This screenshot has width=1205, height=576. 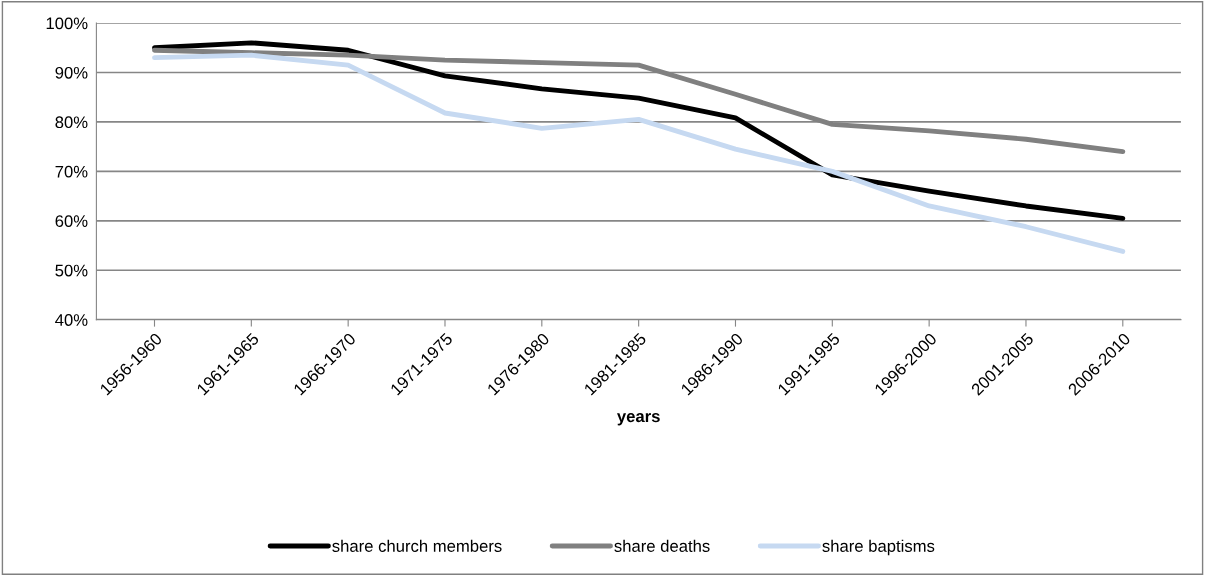 I want to click on y-tick-label: 60%, so click(x=71, y=221).